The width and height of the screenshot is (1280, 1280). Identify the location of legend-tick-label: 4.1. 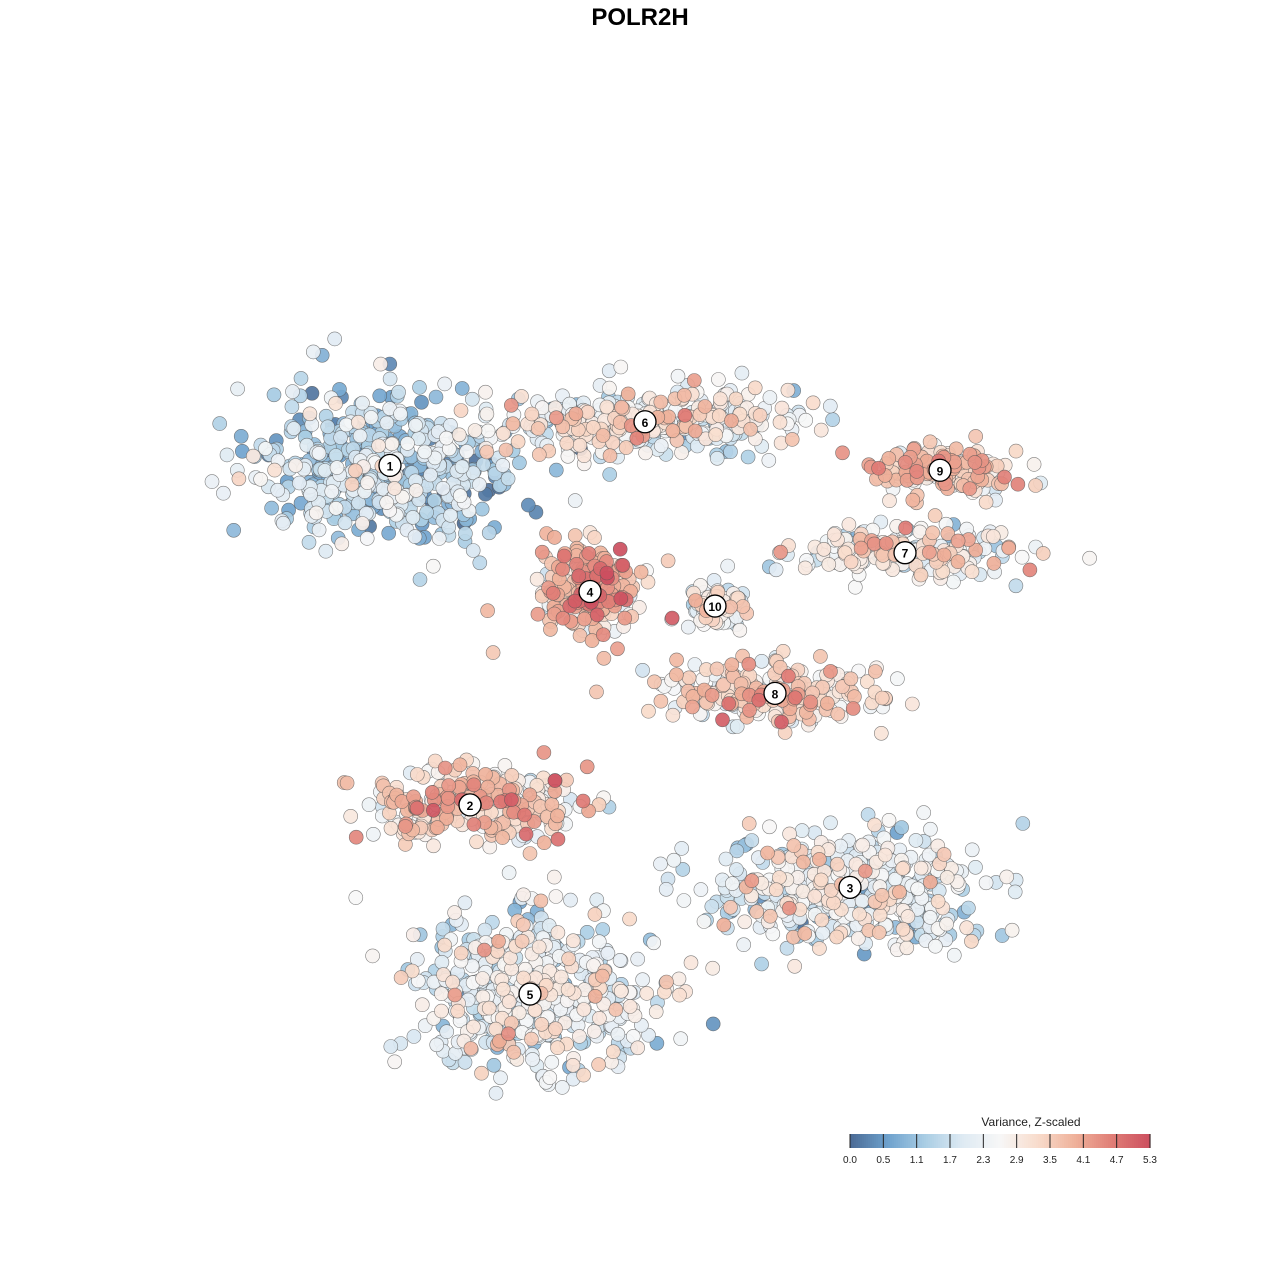
(1083, 1160).